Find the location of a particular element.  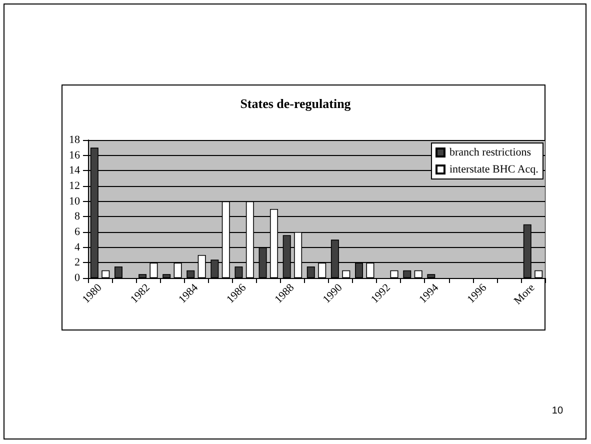

chart-title: States de-regulating is located at coordinates (296, 103).